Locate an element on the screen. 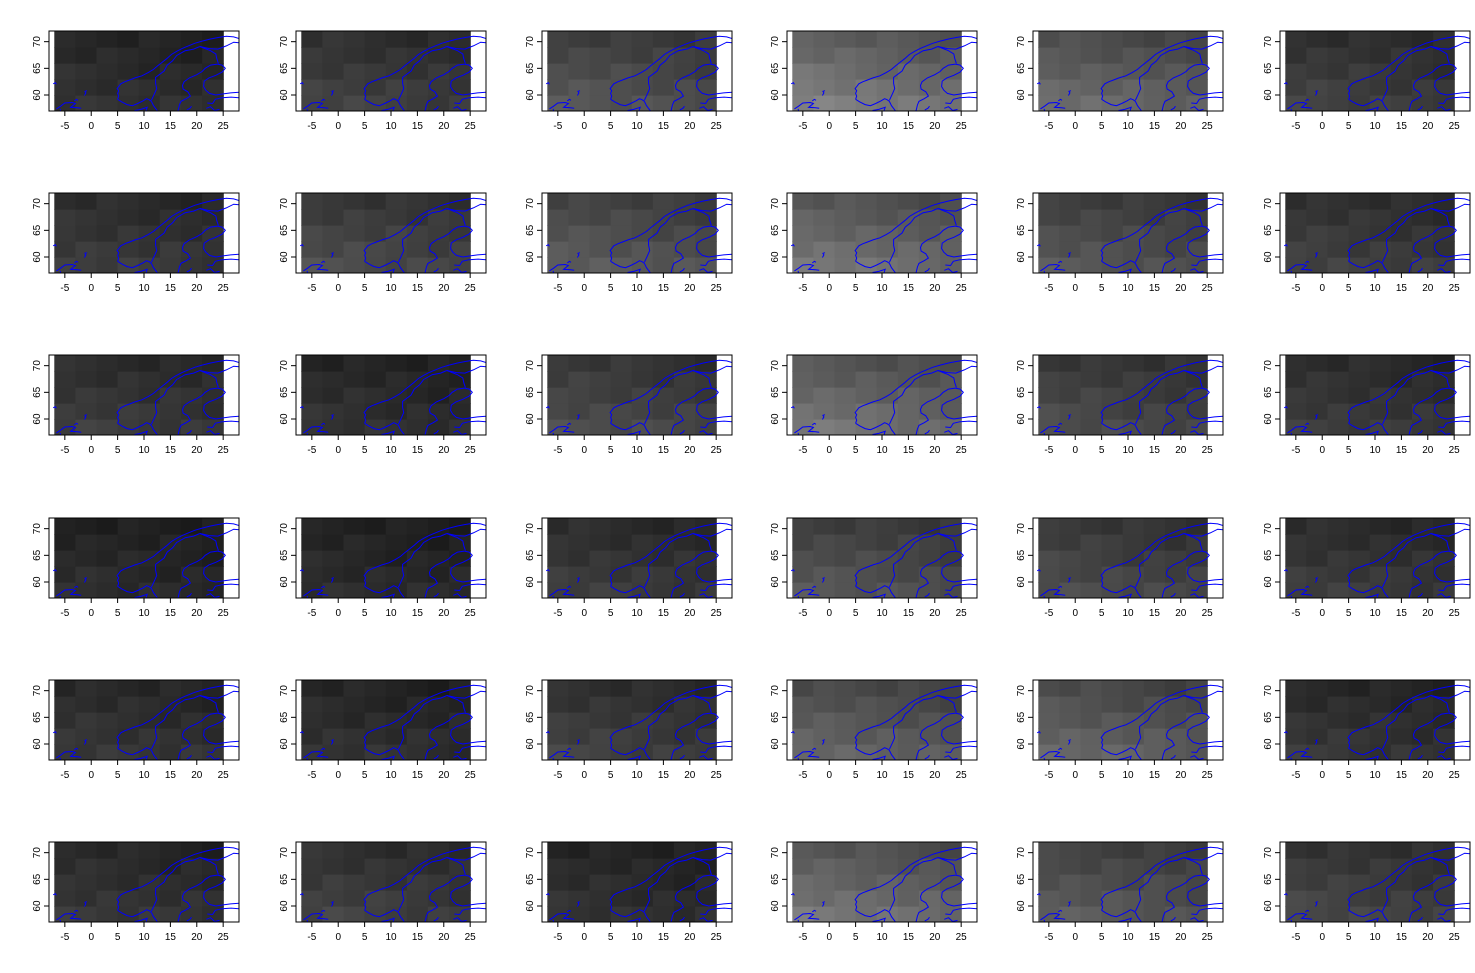 The image size is (1475, 973). y-tick-label: 70 is located at coordinates (530, 853).